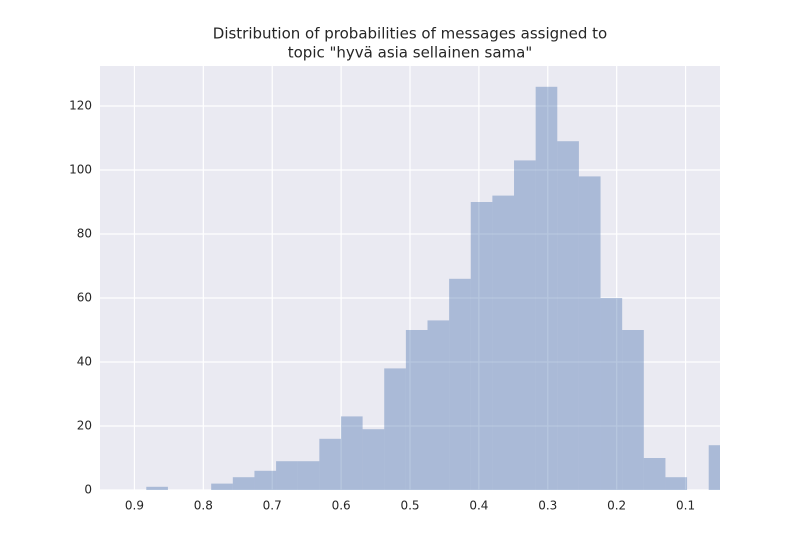 The image size is (800, 550). What do you see at coordinates (80, 170) in the screenshot?
I see `y-tick-label: 100` at bounding box center [80, 170].